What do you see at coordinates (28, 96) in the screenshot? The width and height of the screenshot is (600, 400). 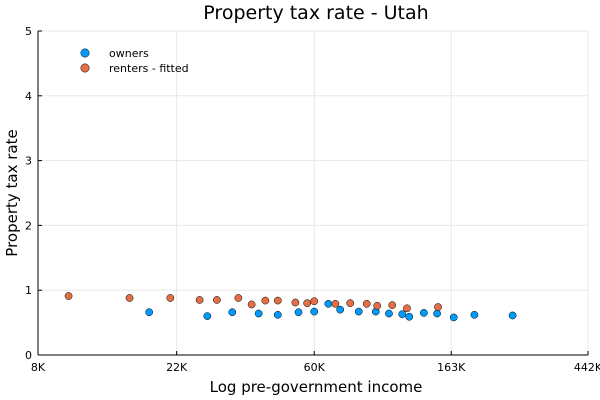 I see `y-tick-label: 4` at bounding box center [28, 96].